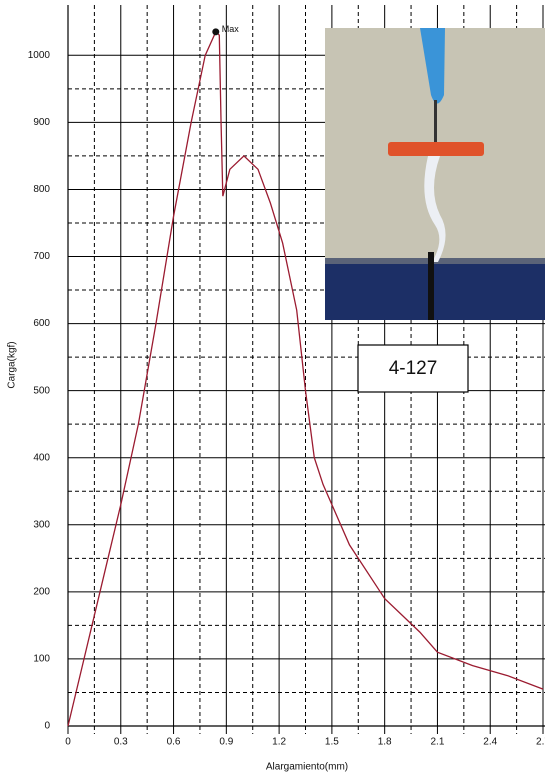  Describe the element at coordinates (540, 742) in the screenshot. I see `x-tick-label: 2.7` at that location.